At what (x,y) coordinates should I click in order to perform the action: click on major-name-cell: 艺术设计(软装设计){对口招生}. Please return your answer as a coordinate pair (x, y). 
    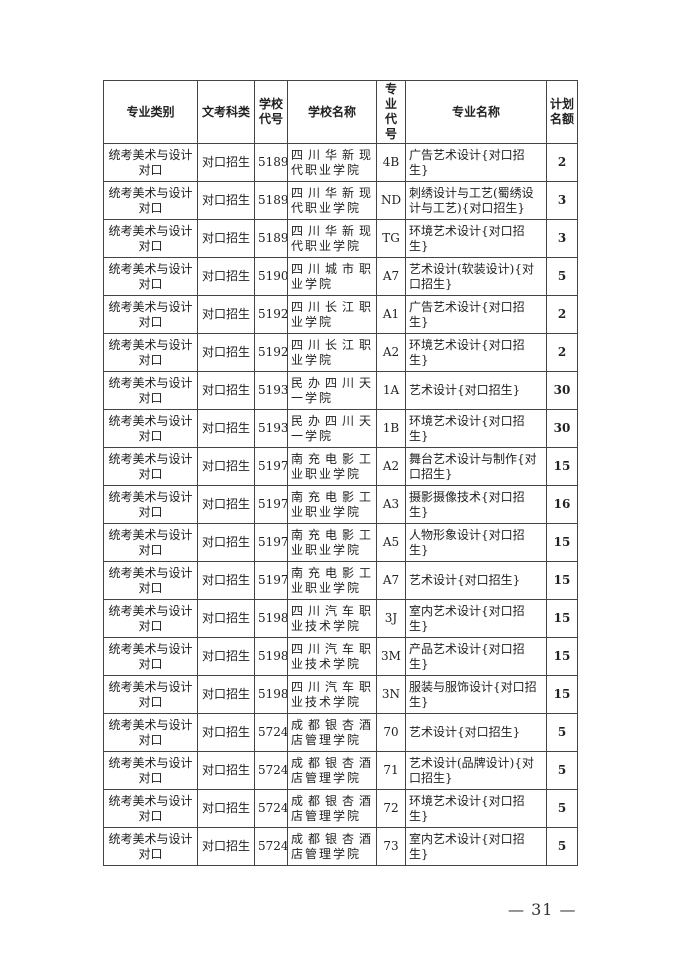
    Looking at the image, I should click on (476, 276).